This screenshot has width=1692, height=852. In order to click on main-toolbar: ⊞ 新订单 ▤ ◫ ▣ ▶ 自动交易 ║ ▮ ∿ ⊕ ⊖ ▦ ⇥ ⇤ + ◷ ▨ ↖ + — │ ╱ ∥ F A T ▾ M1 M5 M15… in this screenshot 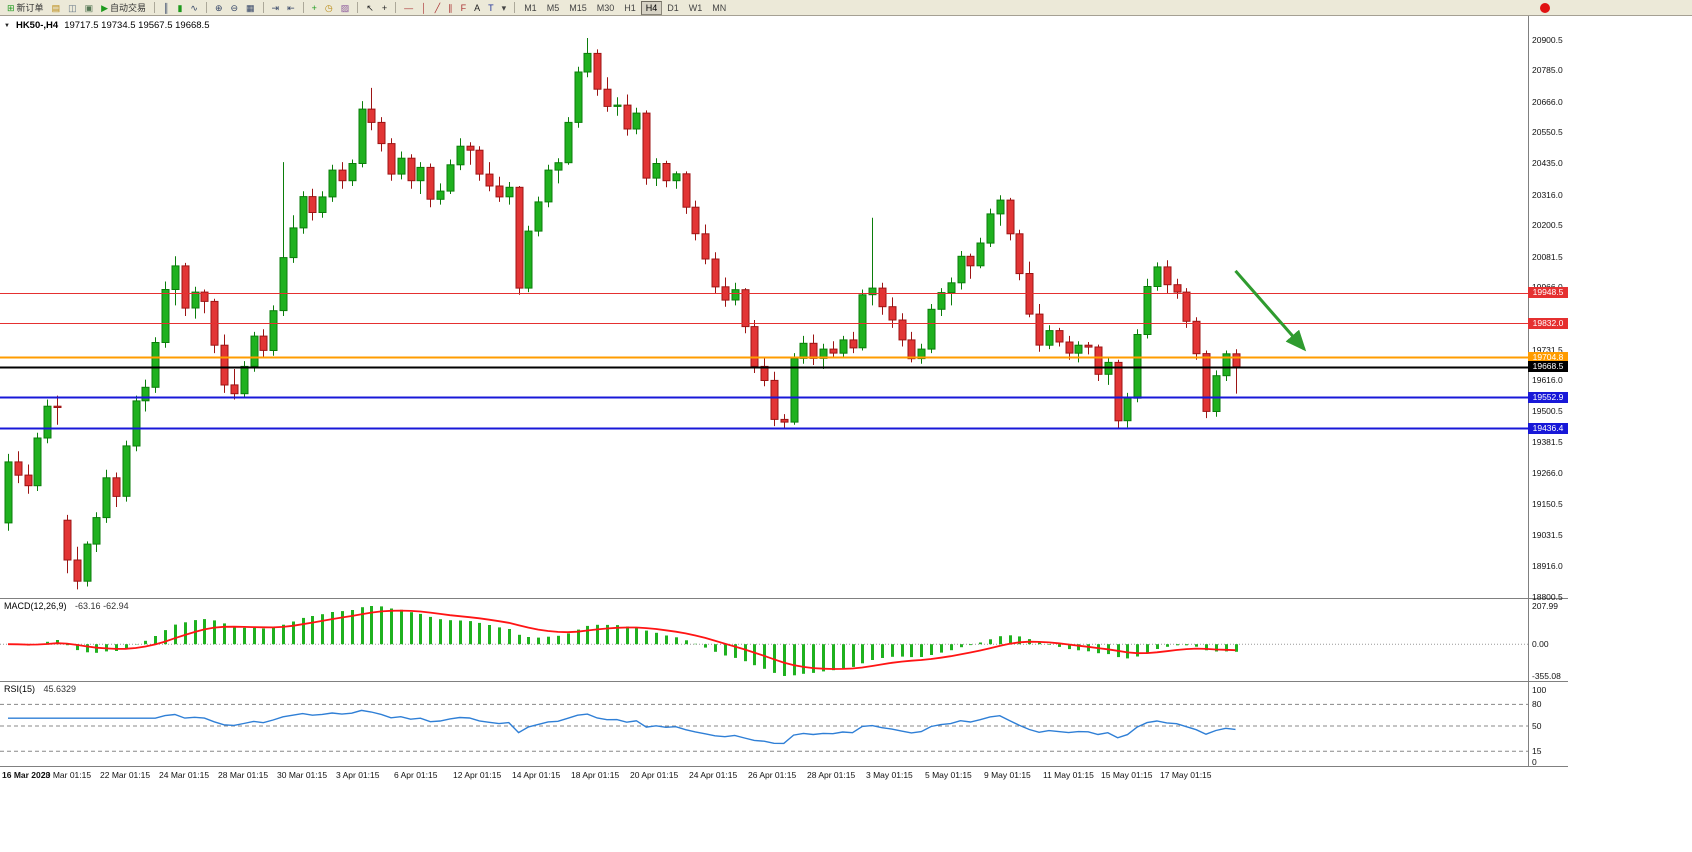, I will do `click(846, 8)`.